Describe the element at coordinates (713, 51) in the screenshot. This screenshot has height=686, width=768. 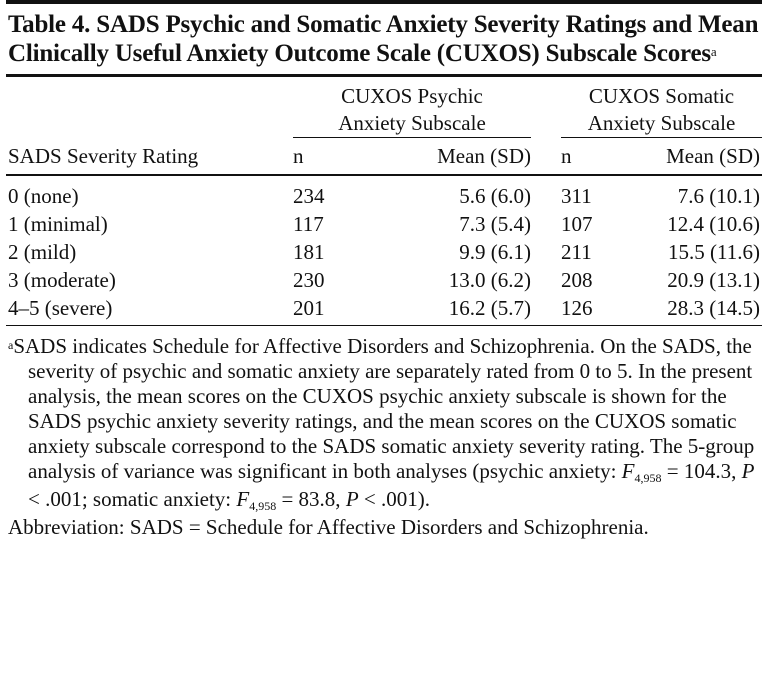
I see `title-footnote-marker: a` at that location.